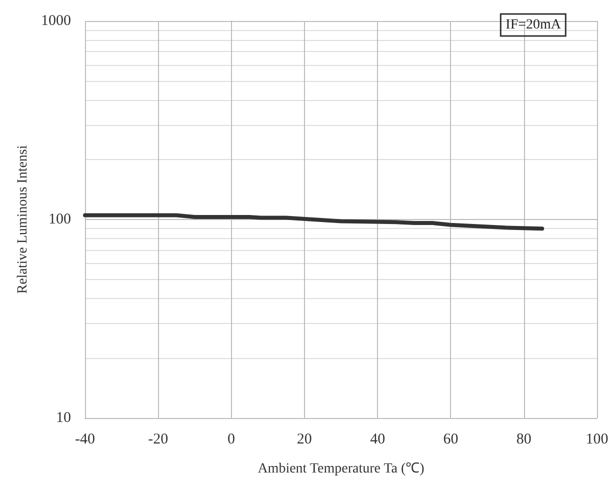 The height and width of the screenshot is (498, 614). Describe the element at coordinates (23, 219) in the screenshot. I see `y-axis-title: Relative Luminous Intensi` at that location.